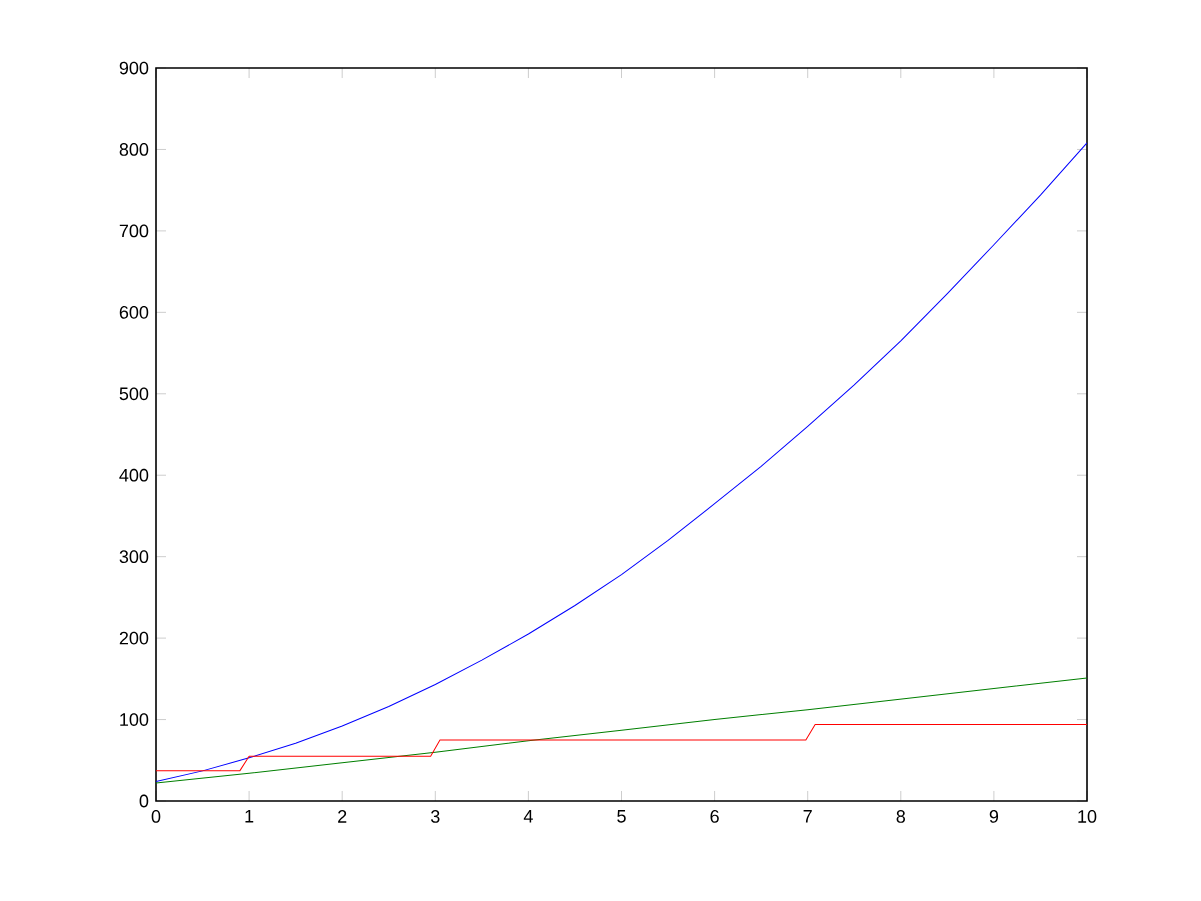 Image resolution: width=1201 pixels, height=901 pixels. Describe the element at coordinates (622, 747) in the screenshot. I see `line-series` at that location.